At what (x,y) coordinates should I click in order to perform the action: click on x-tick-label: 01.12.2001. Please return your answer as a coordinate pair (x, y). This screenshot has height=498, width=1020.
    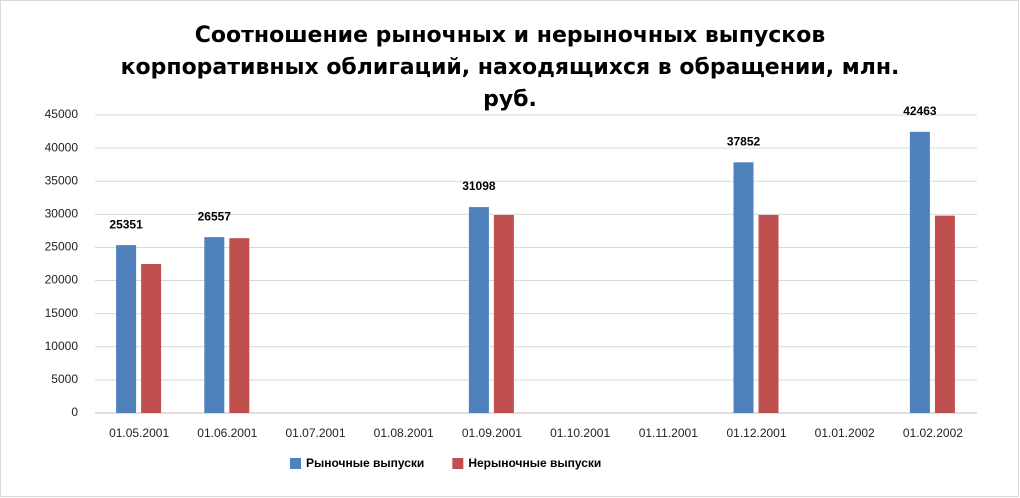
    Looking at the image, I should click on (756, 433).